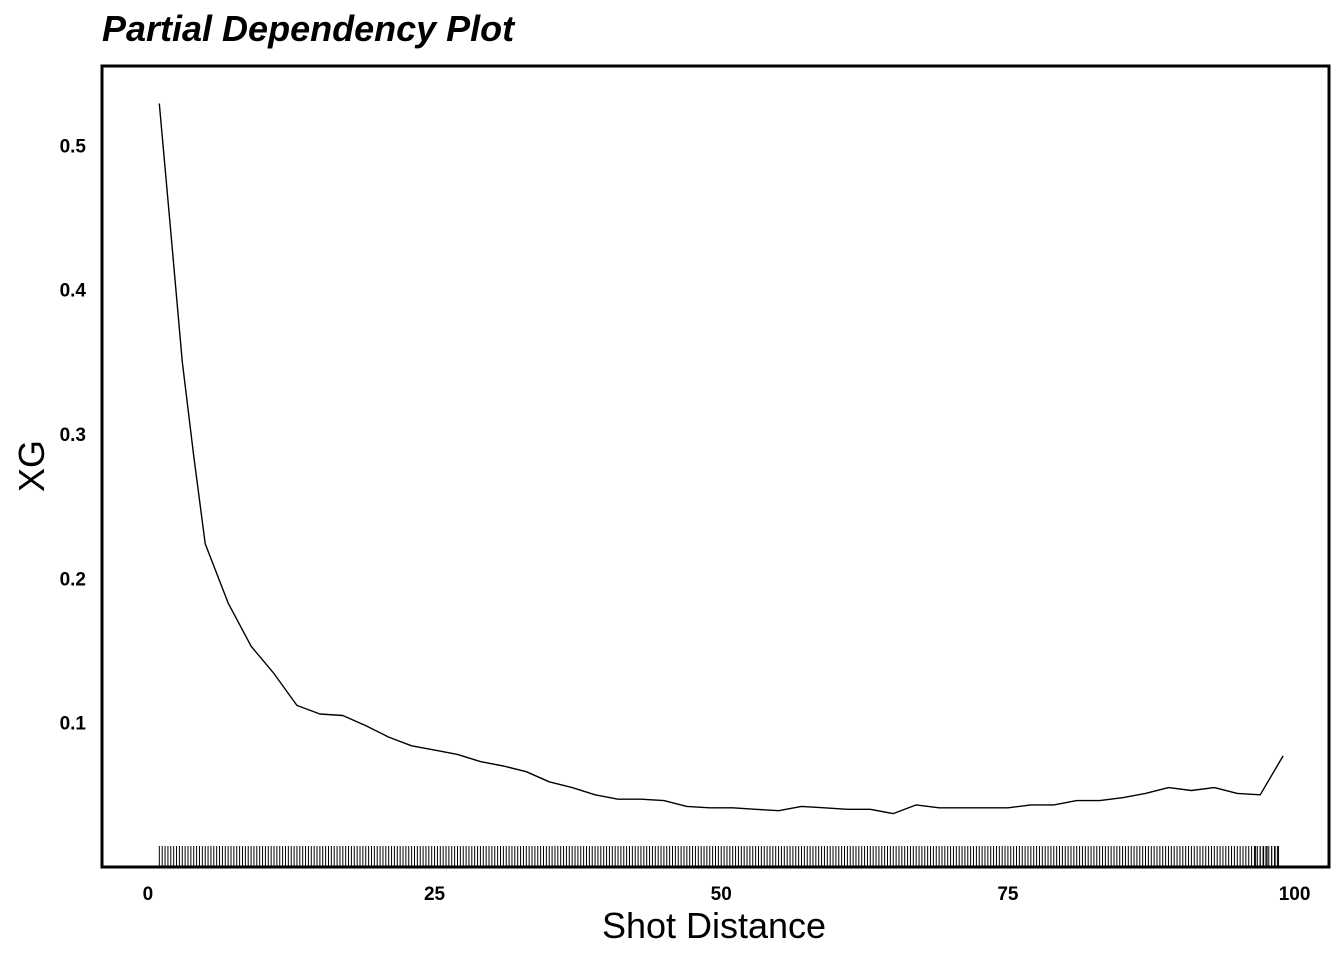  Describe the element at coordinates (148, 894) in the screenshot. I see `x-tick-label: 0` at that location.